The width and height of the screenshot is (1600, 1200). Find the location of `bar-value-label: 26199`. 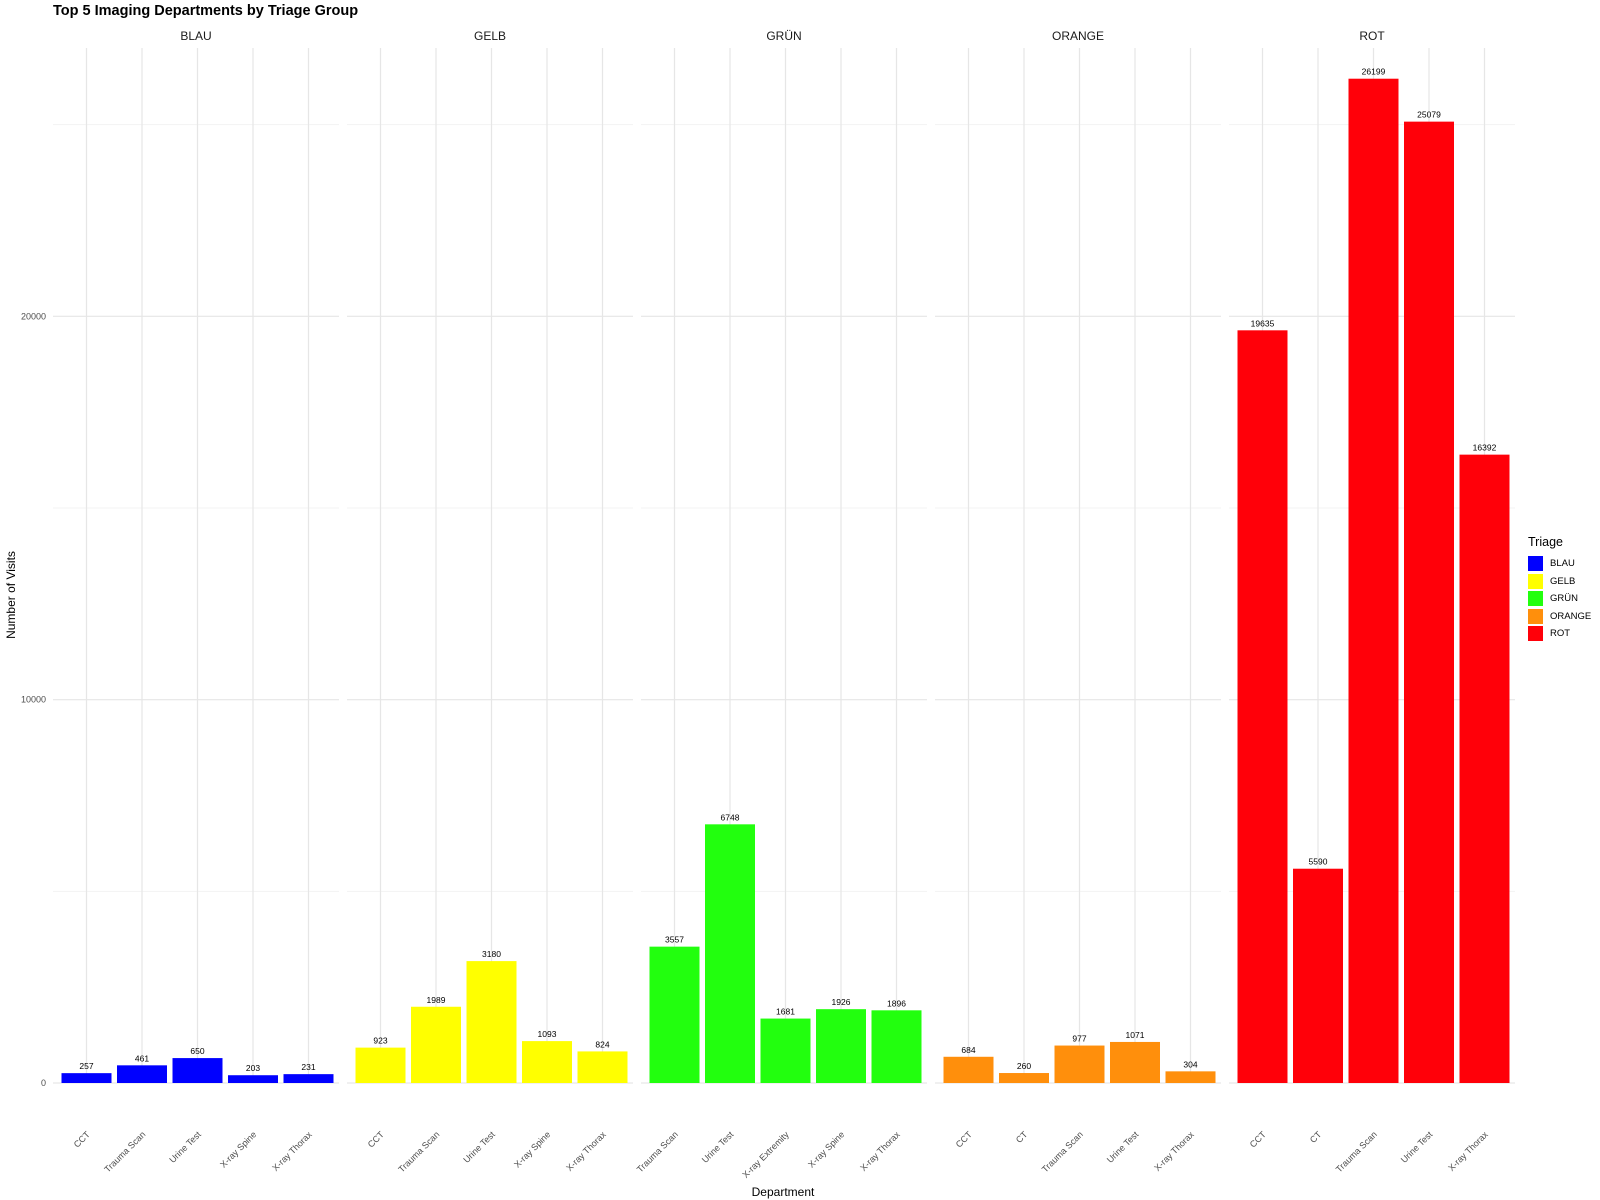

bar-value-label: 26199 is located at coordinates (1374, 72).